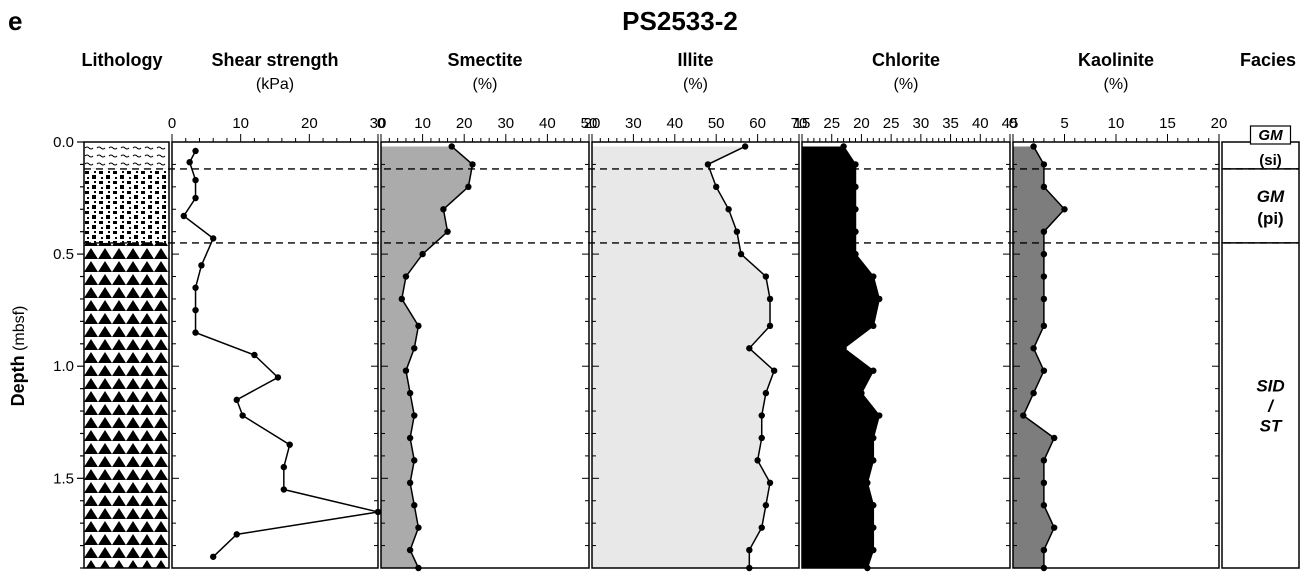 The height and width of the screenshot is (572, 1301). I want to click on panel-title-shear: Shear strength, so click(274, 60).